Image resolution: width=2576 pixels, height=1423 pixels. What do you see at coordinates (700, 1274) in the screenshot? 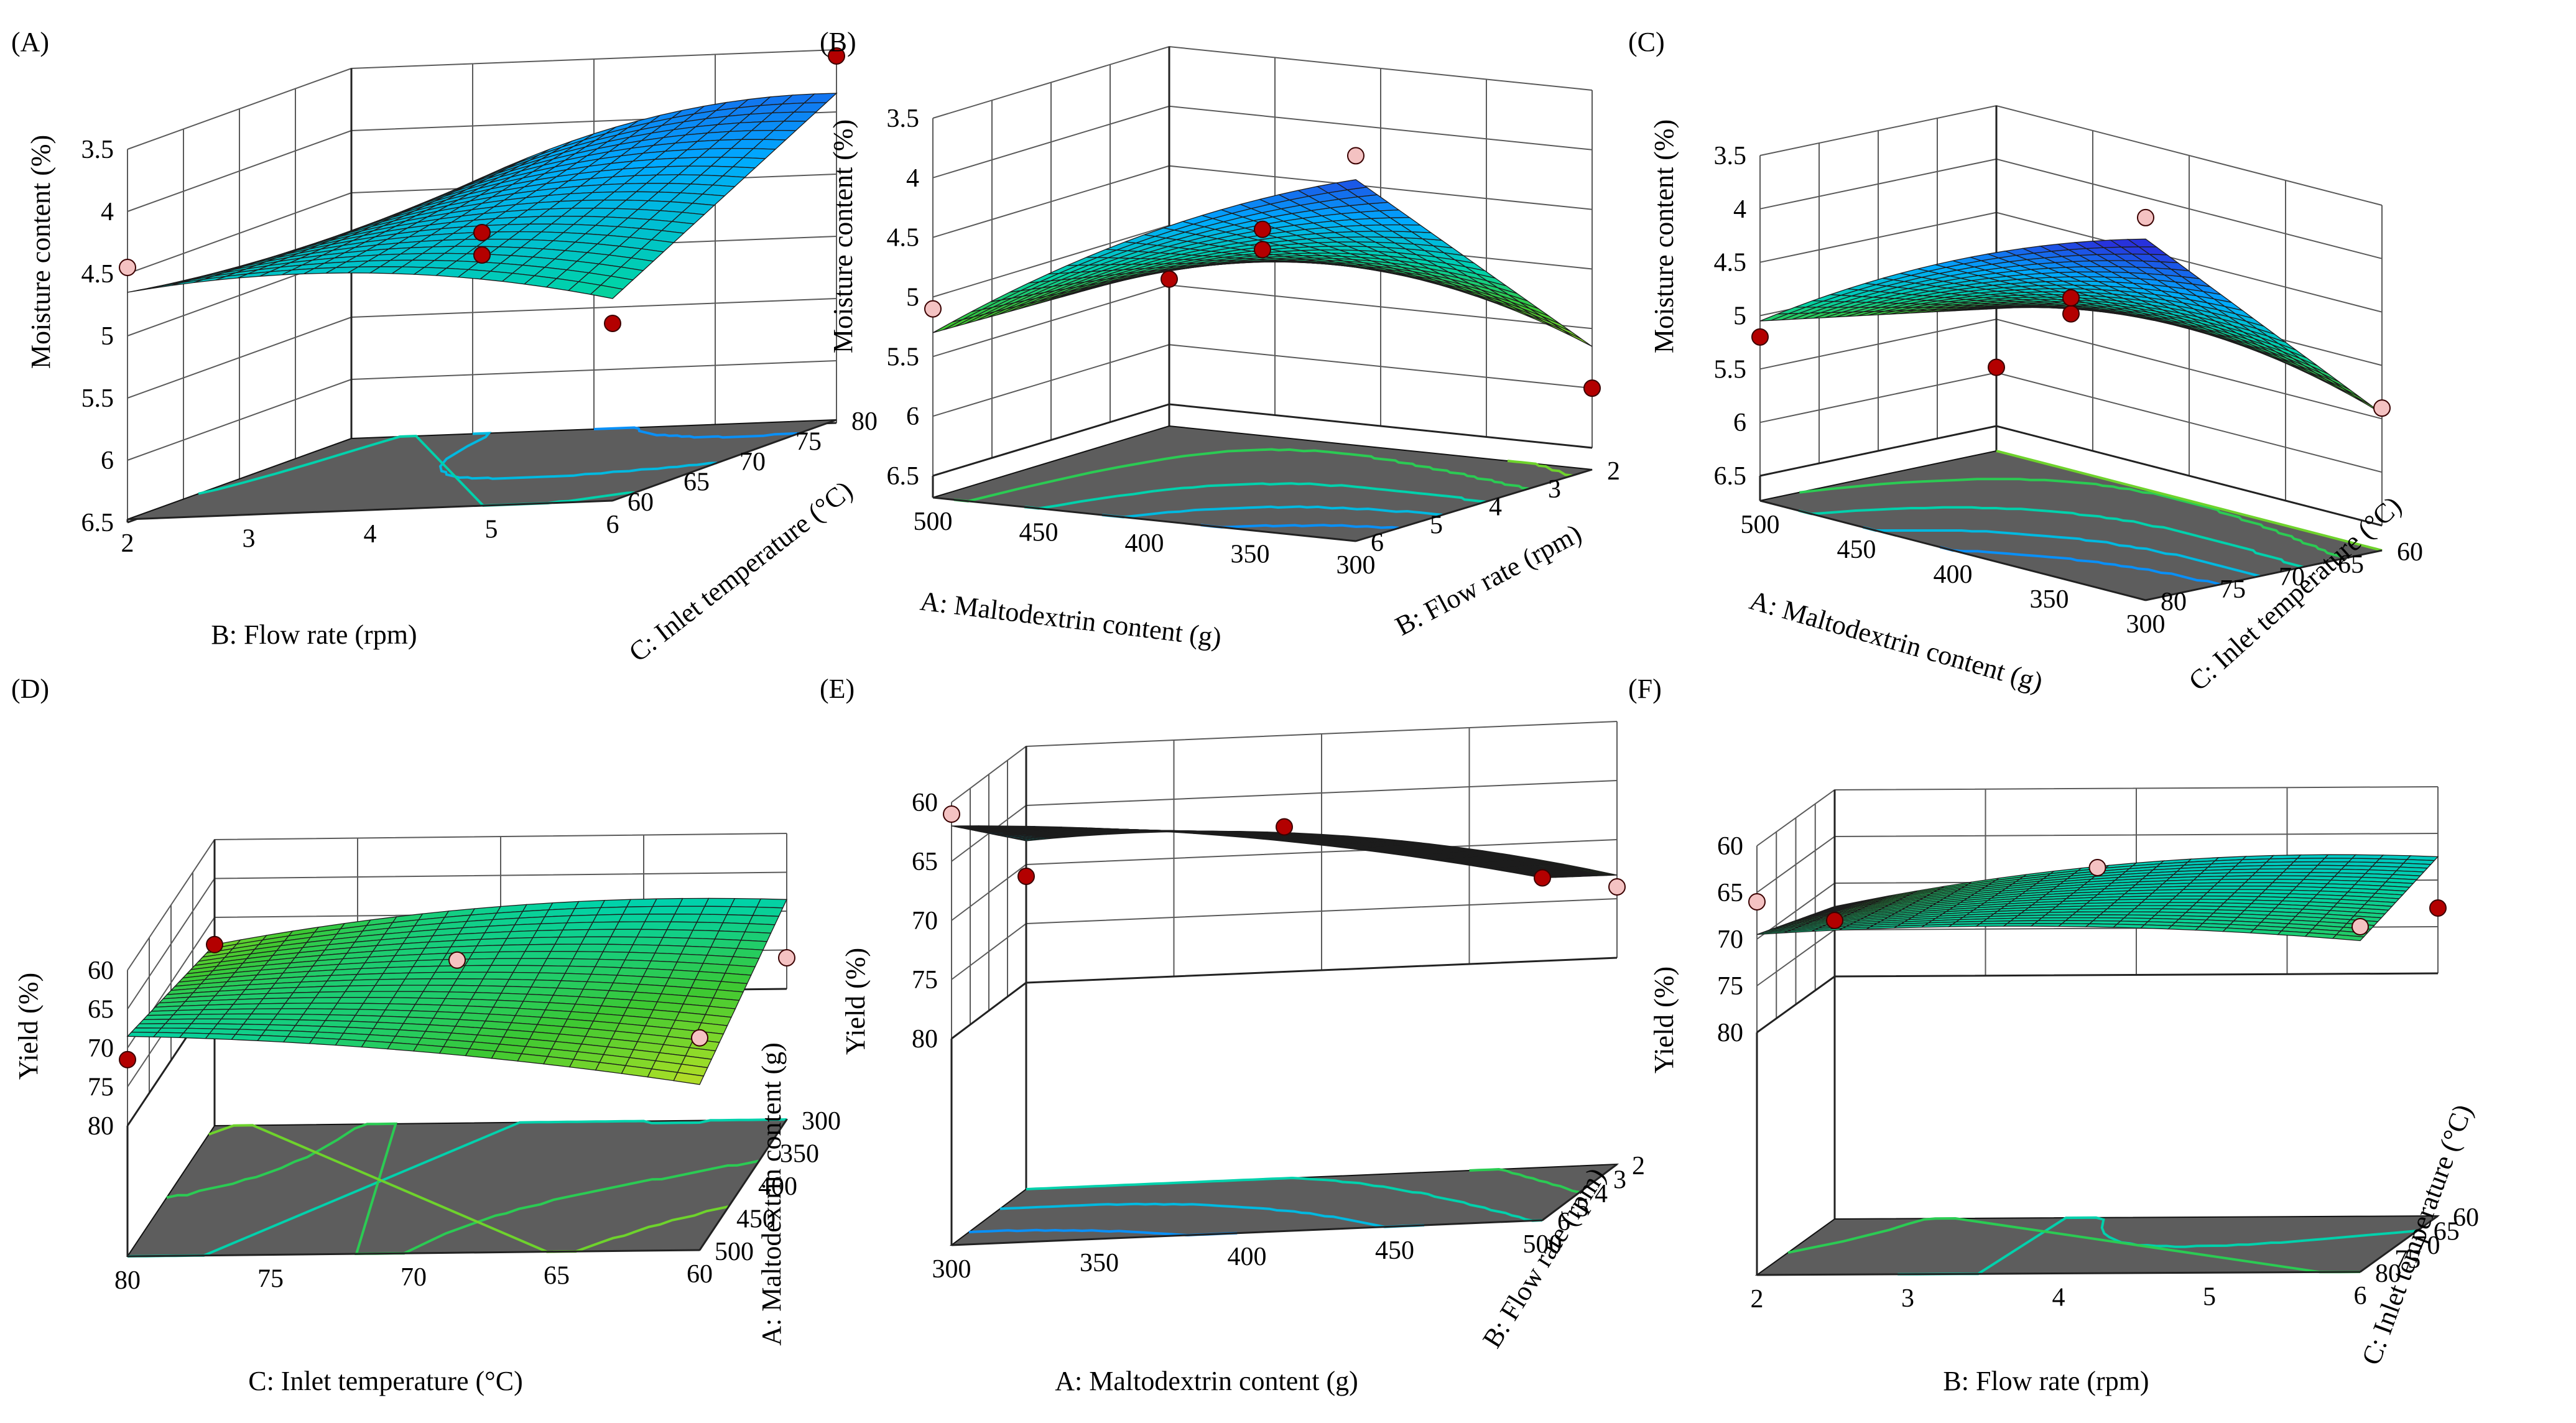
I see `x-tick-label: 60` at bounding box center [700, 1274].